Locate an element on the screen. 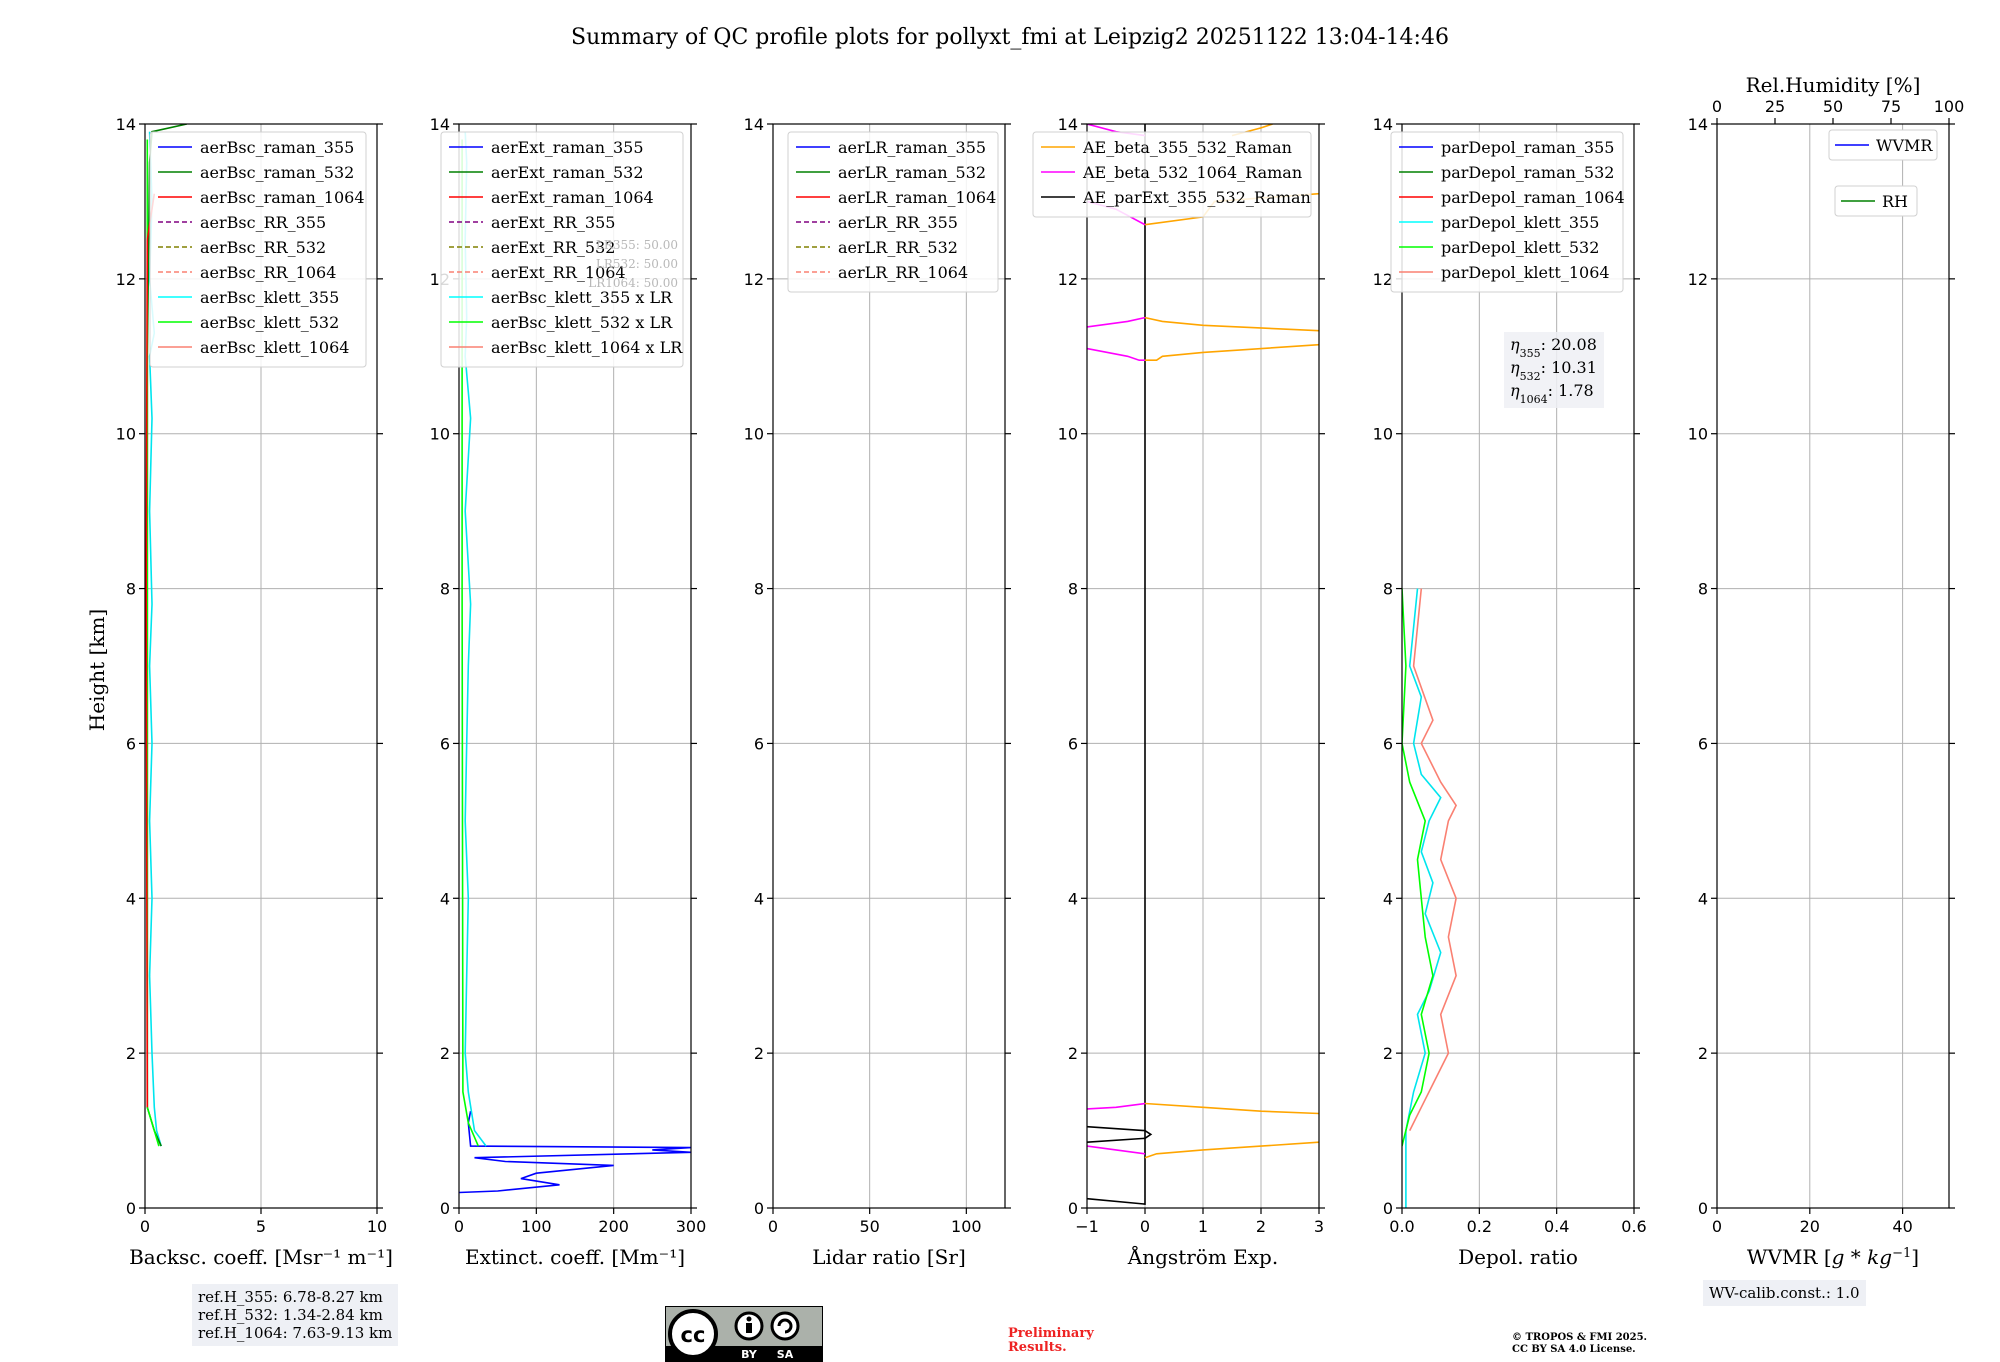 This screenshot has height=1362, width=2000. x-tick-label-lidar_ratio-1: 50 is located at coordinates (869, 1226).